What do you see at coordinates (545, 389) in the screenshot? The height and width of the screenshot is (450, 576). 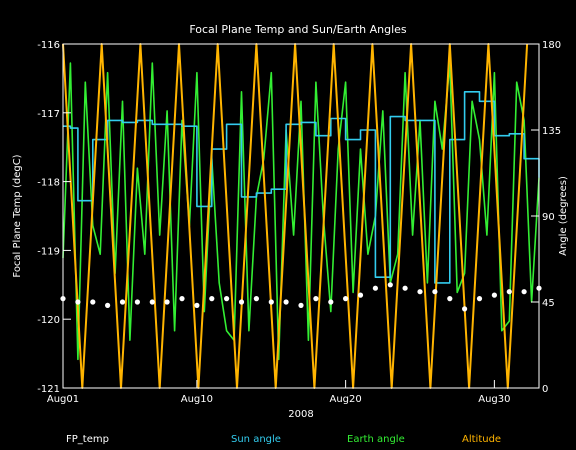 I see `y-right-tick-label: 0` at bounding box center [545, 389].